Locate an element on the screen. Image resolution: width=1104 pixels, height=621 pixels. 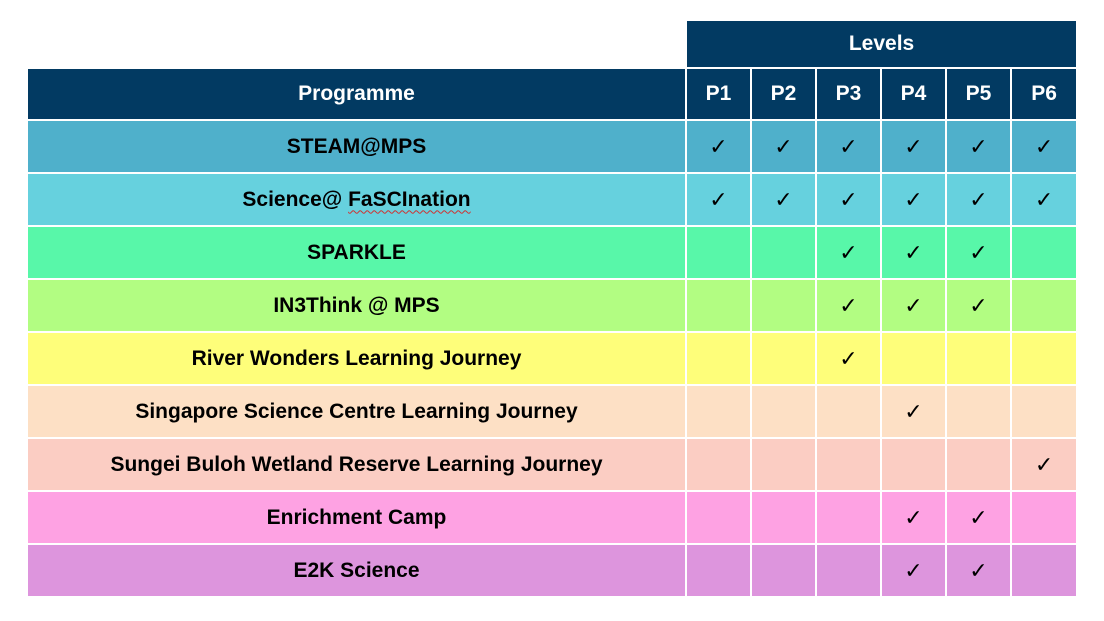
programme-name: E2K Science is located at coordinates (356, 570).